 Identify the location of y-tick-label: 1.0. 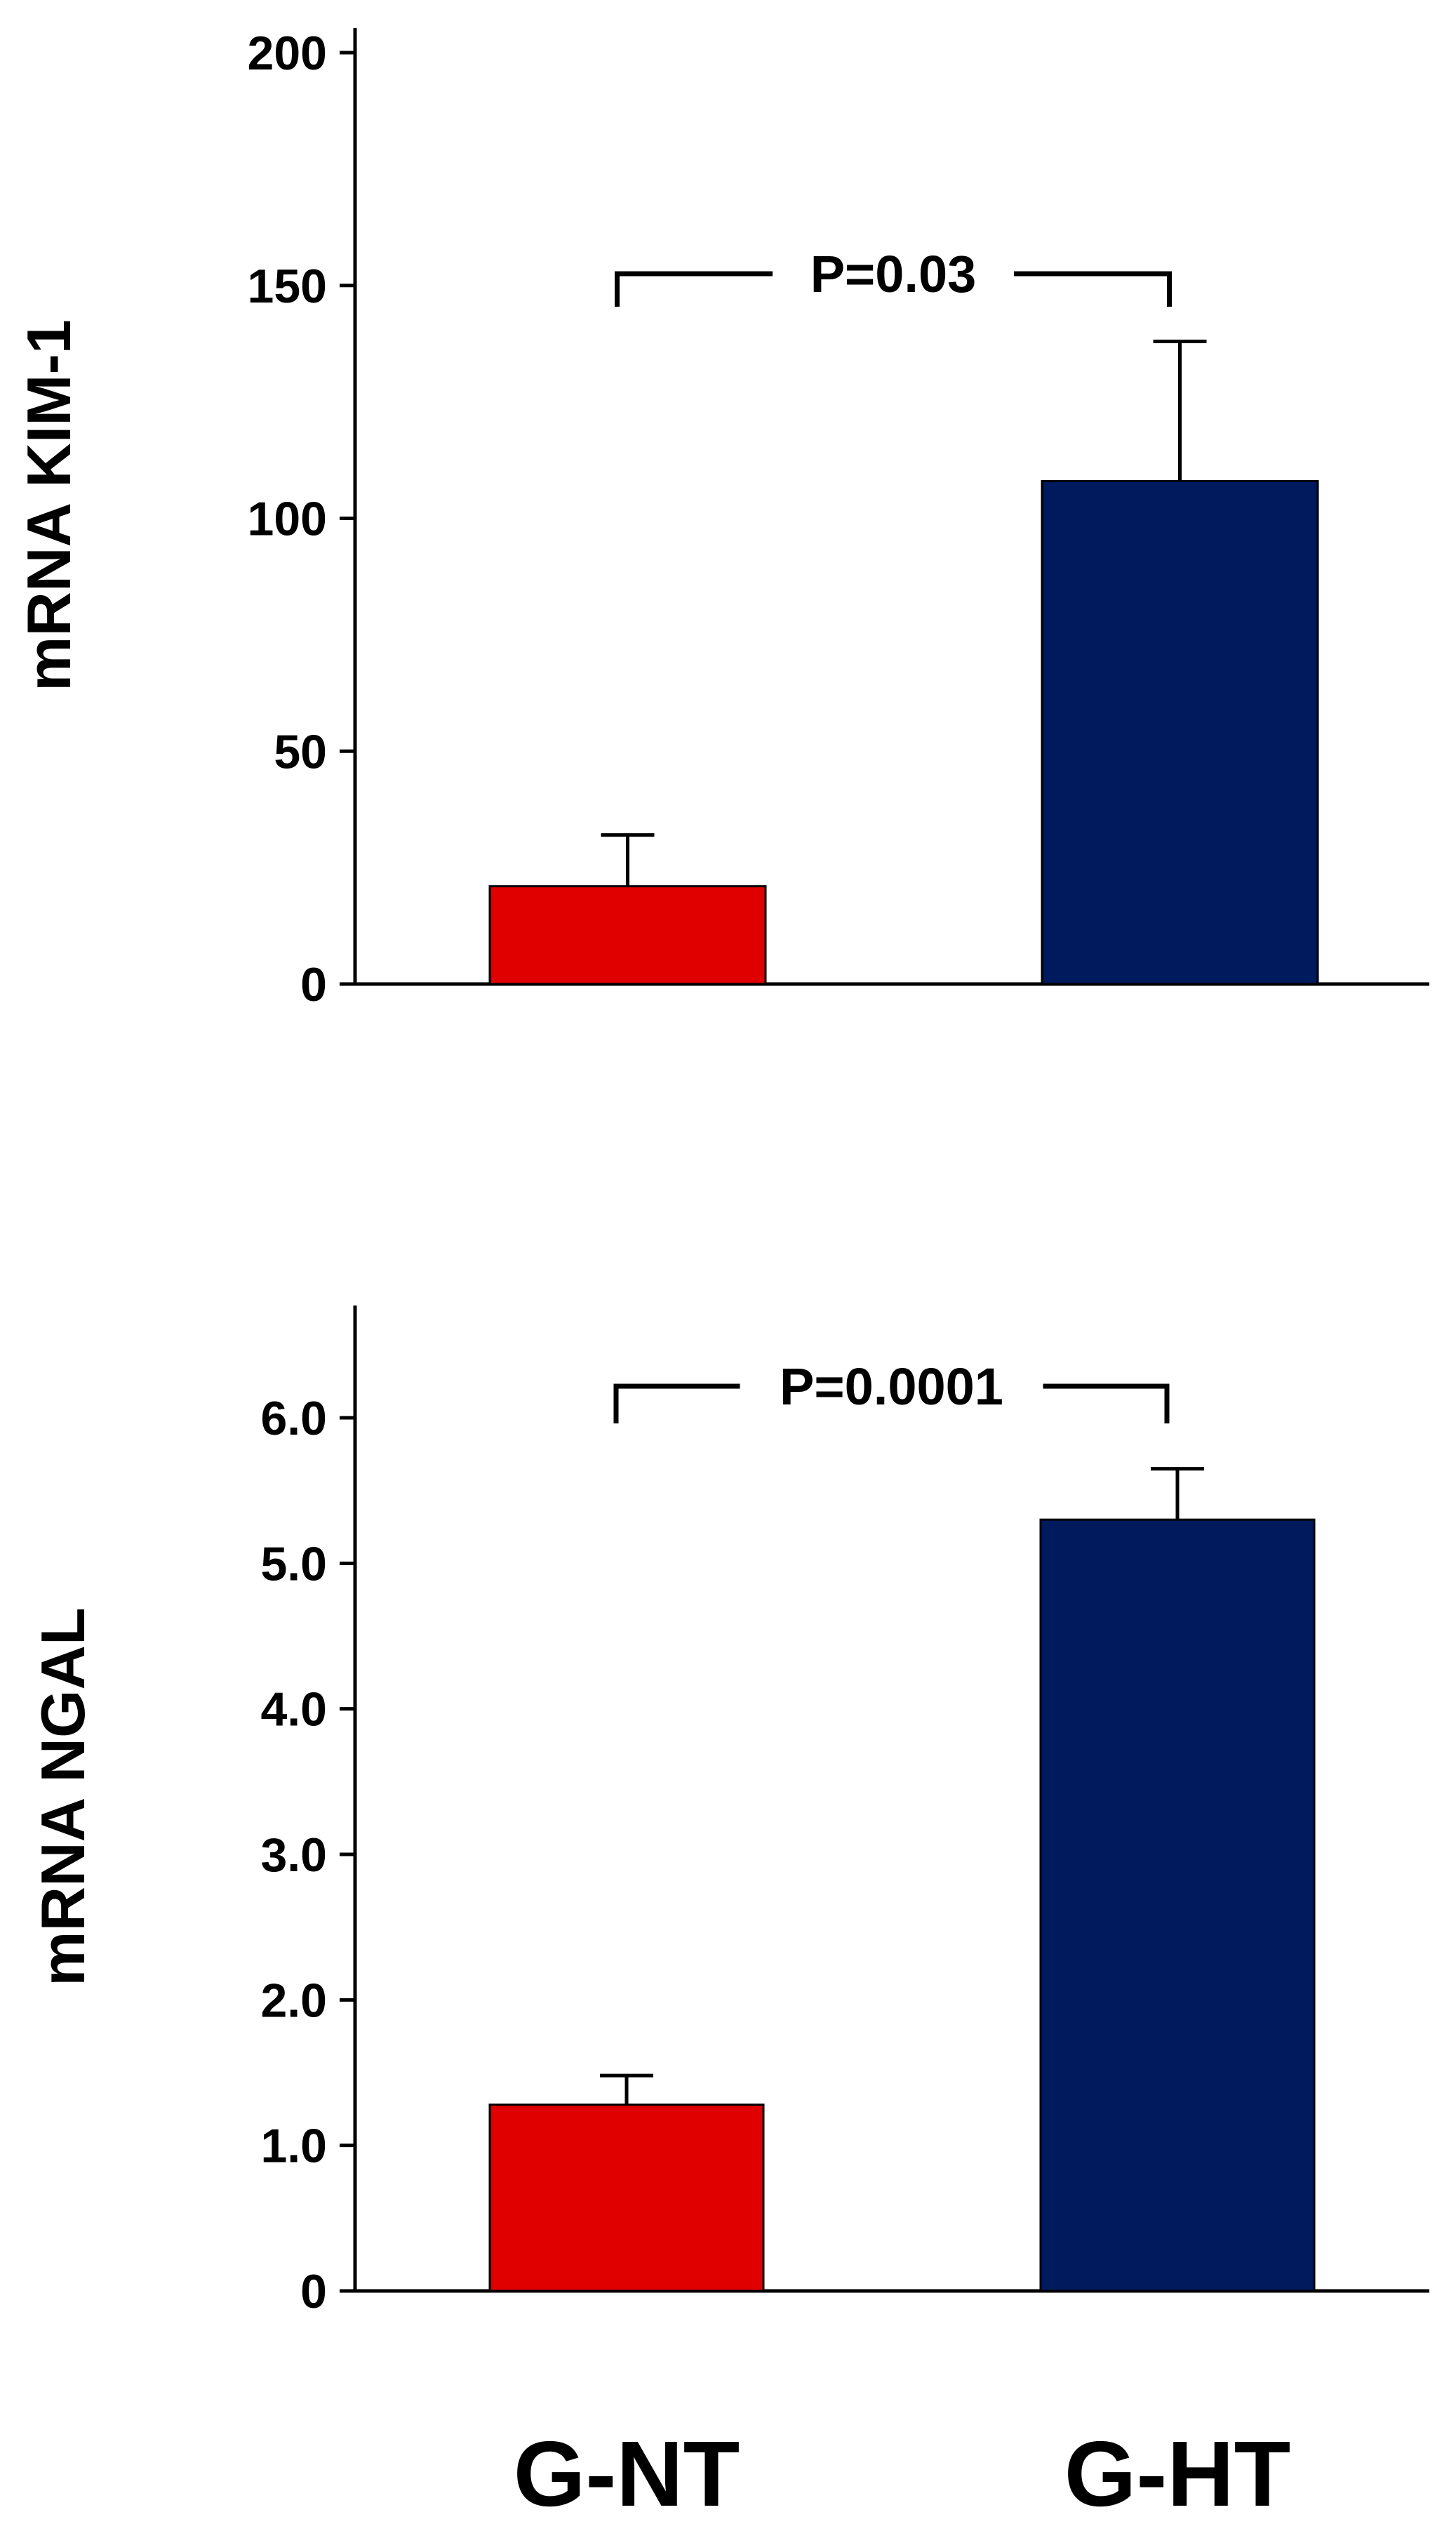
(293, 2147).